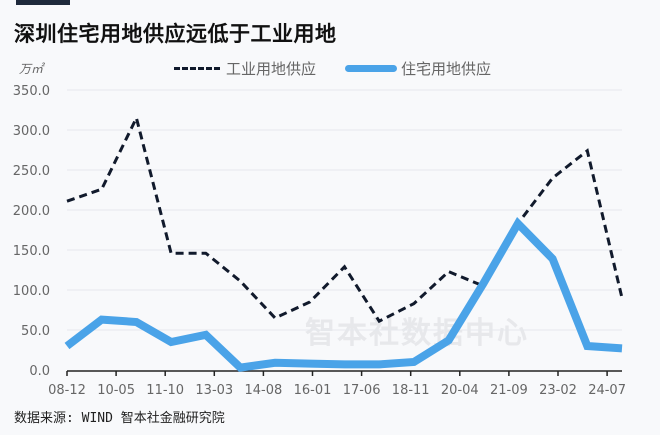 The image size is (660, 435). I want to click on y-tick-label: 200.0, so click(31, 211).